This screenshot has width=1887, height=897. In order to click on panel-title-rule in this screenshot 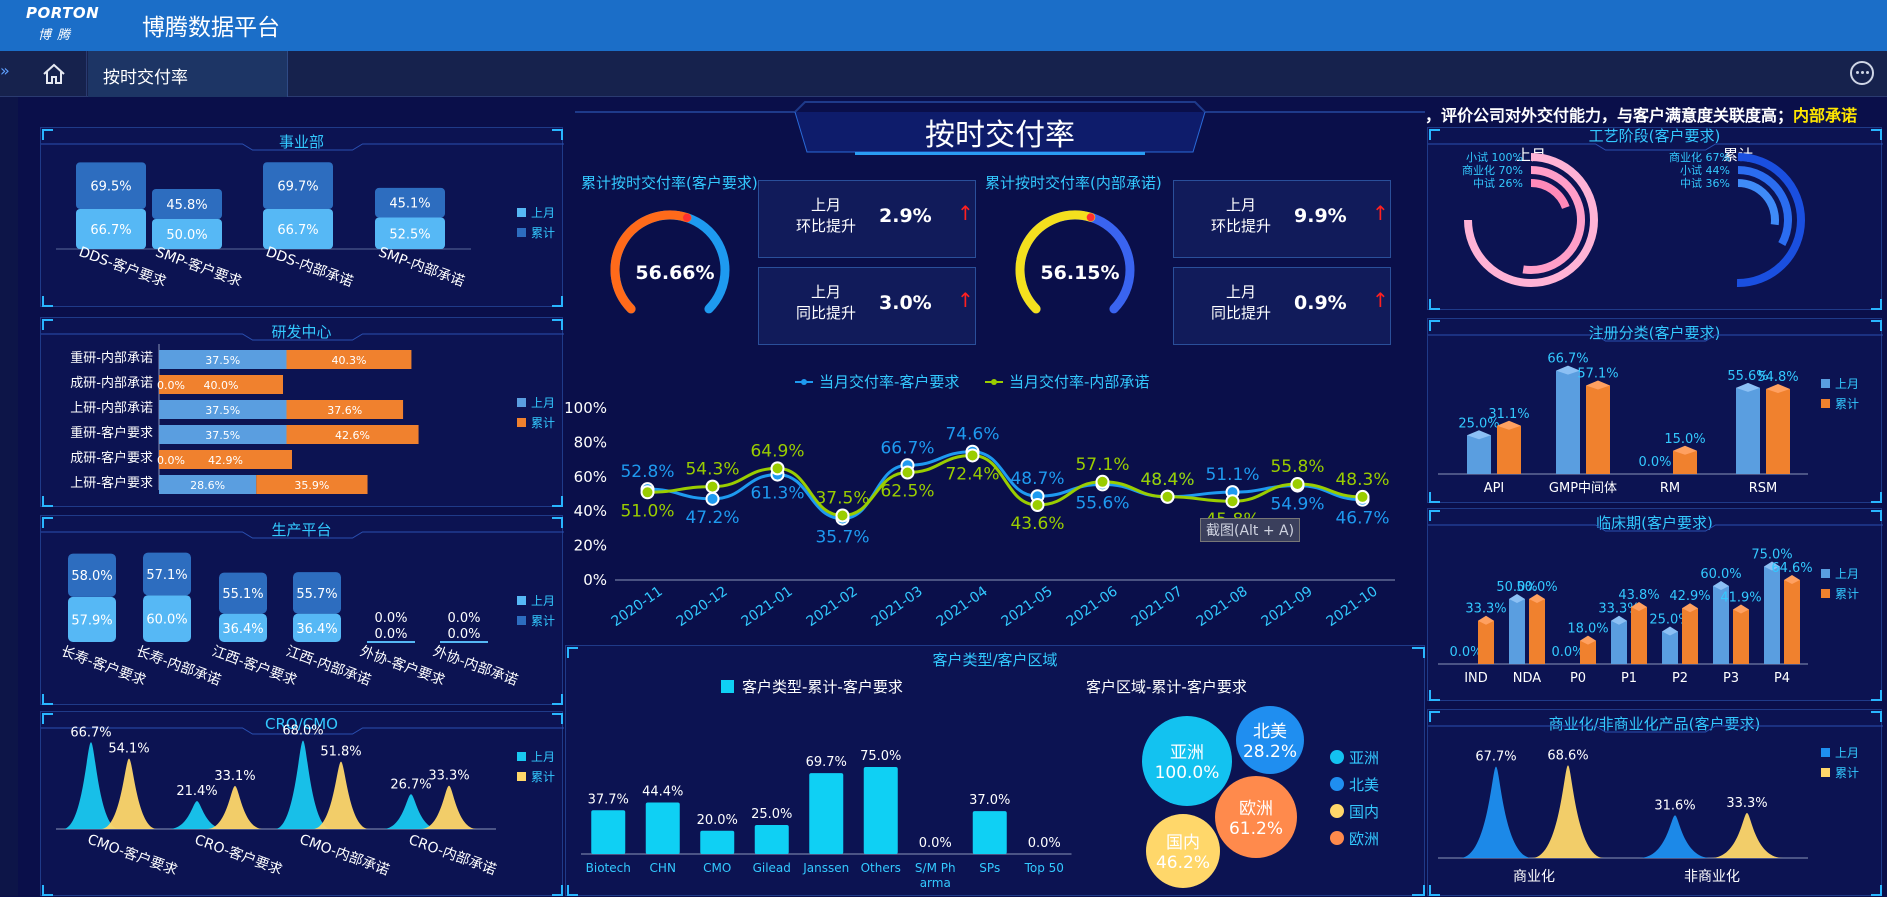, I will do `click(302, 147)`.